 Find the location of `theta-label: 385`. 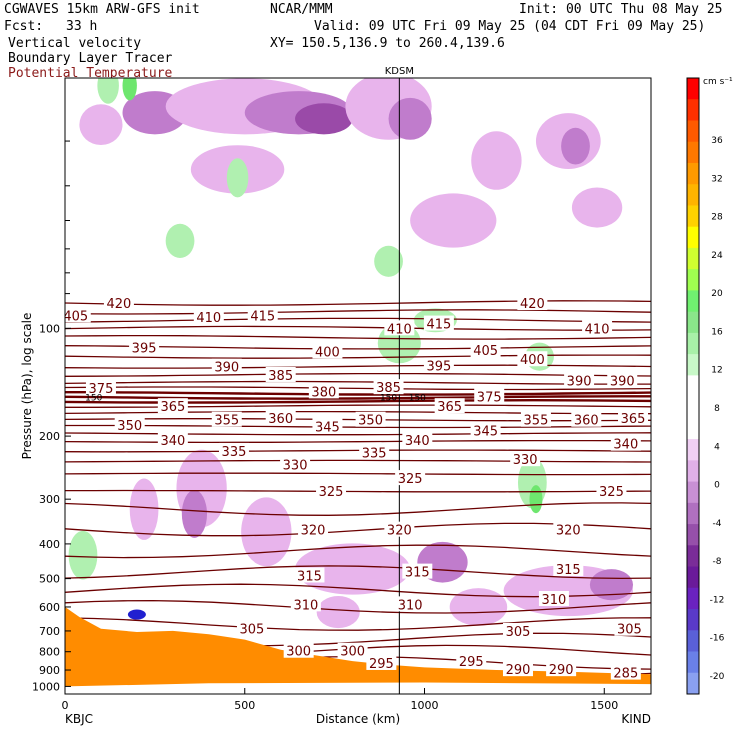

theta-label: 385 is located at coordinates (280, 376).